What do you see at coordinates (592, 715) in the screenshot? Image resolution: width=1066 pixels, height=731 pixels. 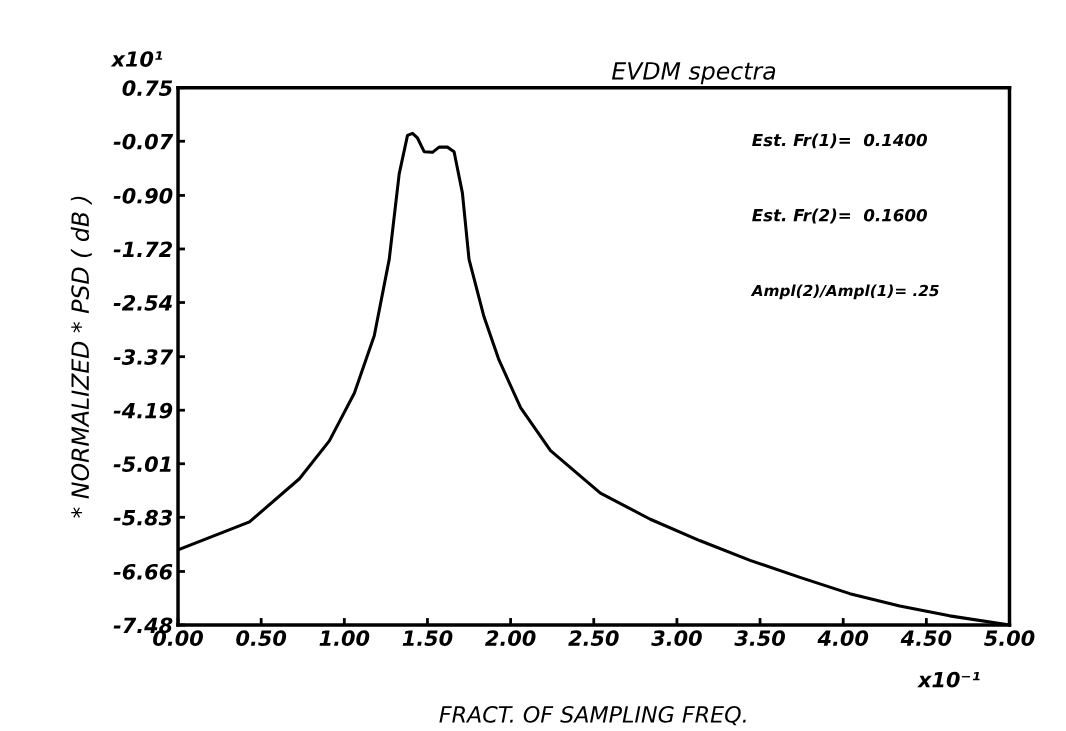 I see `x-axis-title: FRACT. OF SAMPLING FREQ.` at bounding box center [592, 715].